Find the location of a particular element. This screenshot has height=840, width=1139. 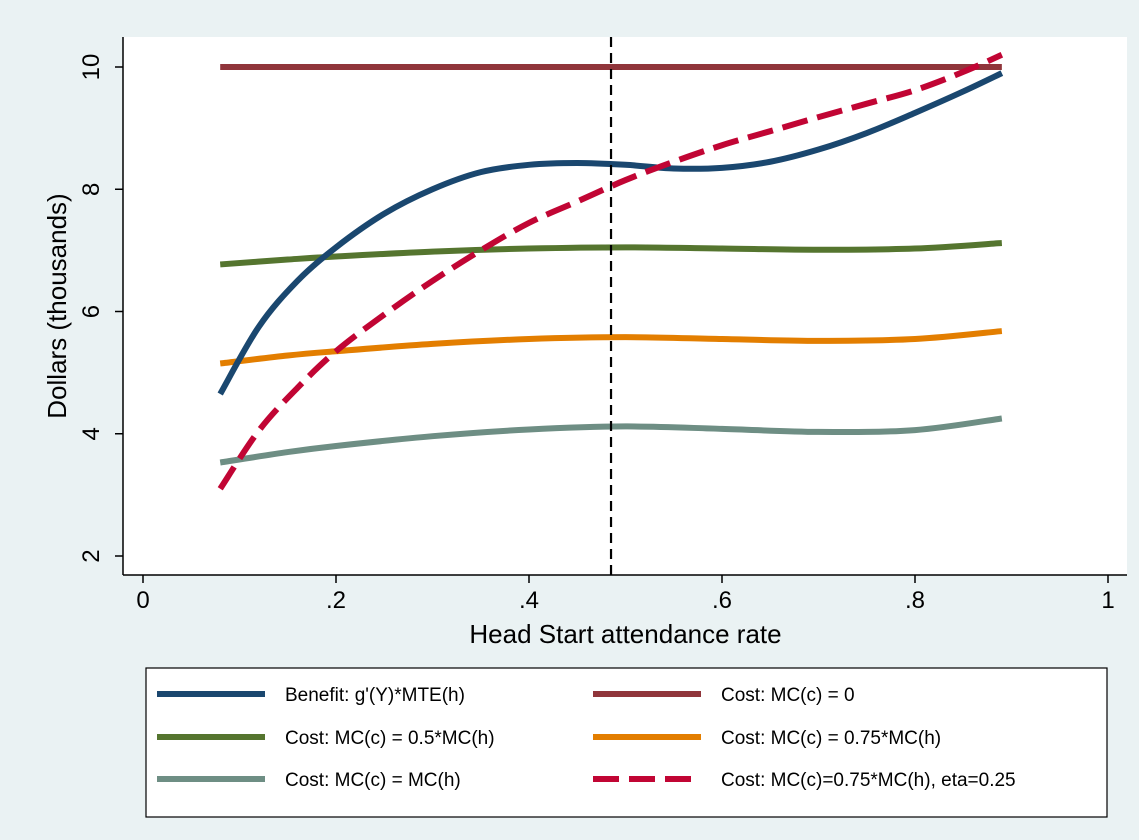

legend-label-1: Cost: MC(c) = 0 is located at coordinates (788, 695).